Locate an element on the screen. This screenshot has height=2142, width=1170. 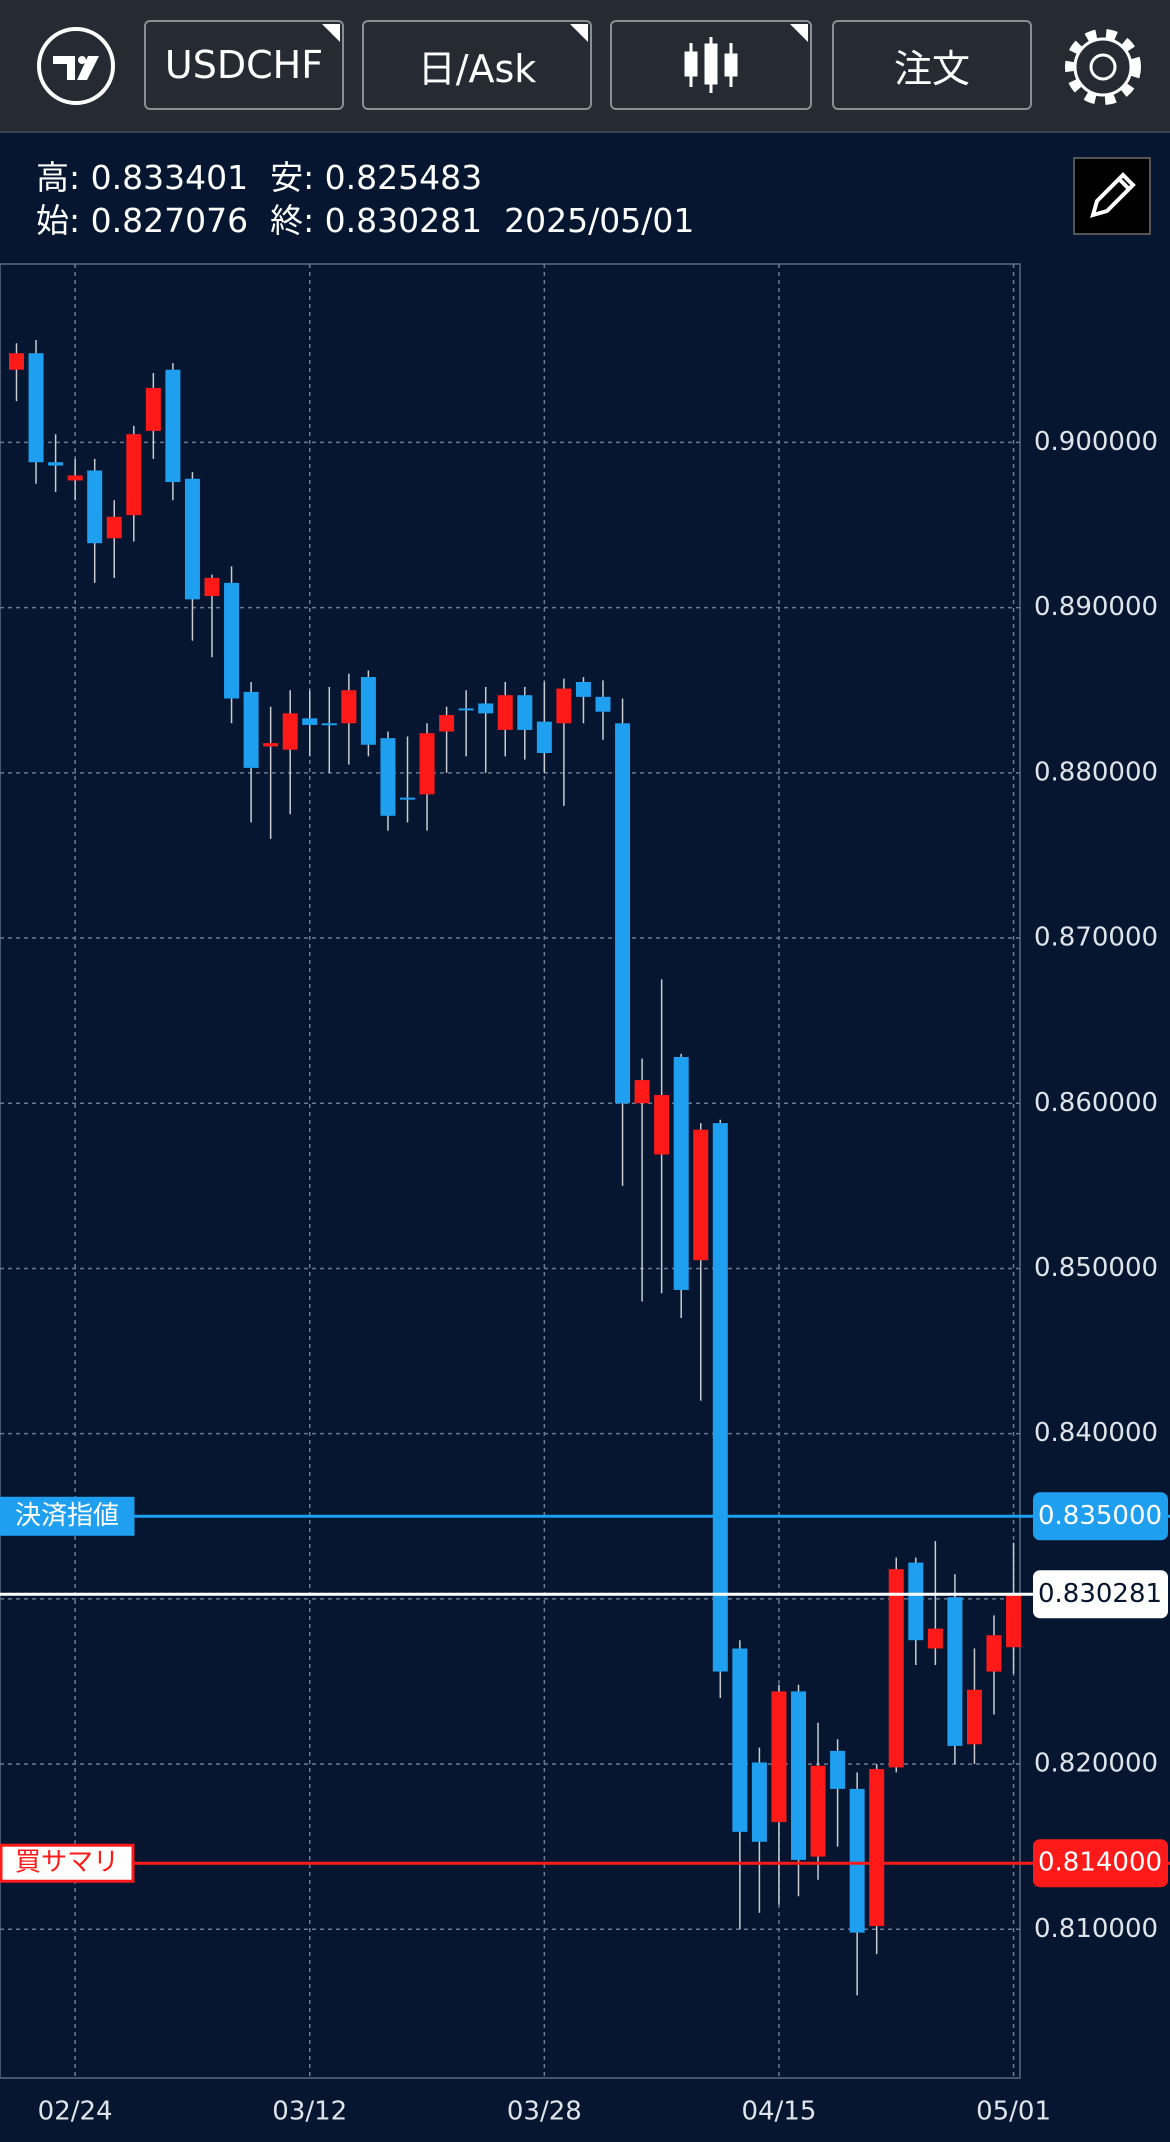
x-tick-label: 04/15 is located at coordinates (778, 2112).